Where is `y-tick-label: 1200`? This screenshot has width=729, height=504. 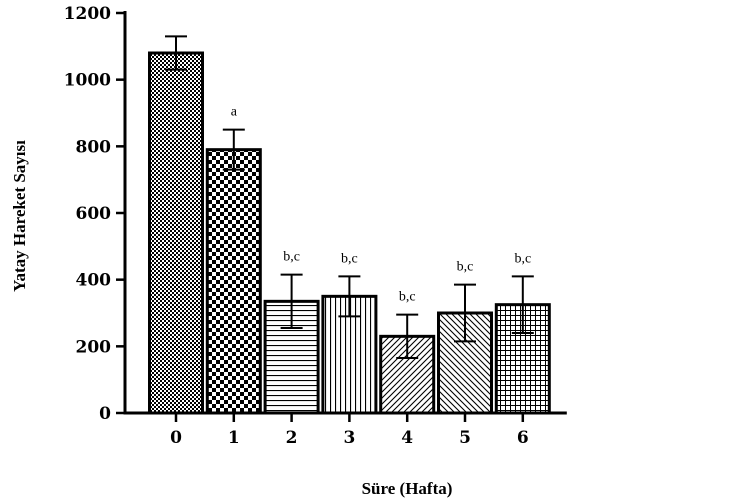 y-tick-label: 1200 is located at coordinates (87, 14).